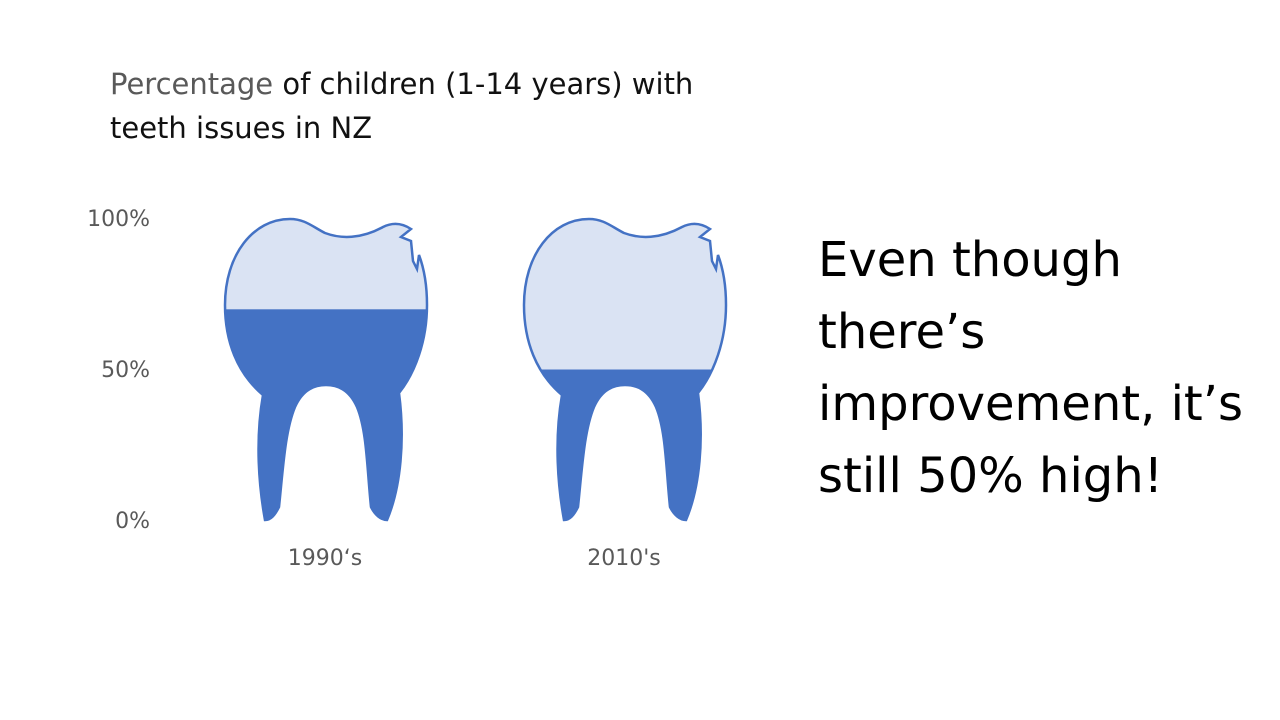 This screenshot has height=720, width=1280. Describe the element at coordinates (192, 84) in the screenshot. I see `chart-title-accent: Percentage` at that location.